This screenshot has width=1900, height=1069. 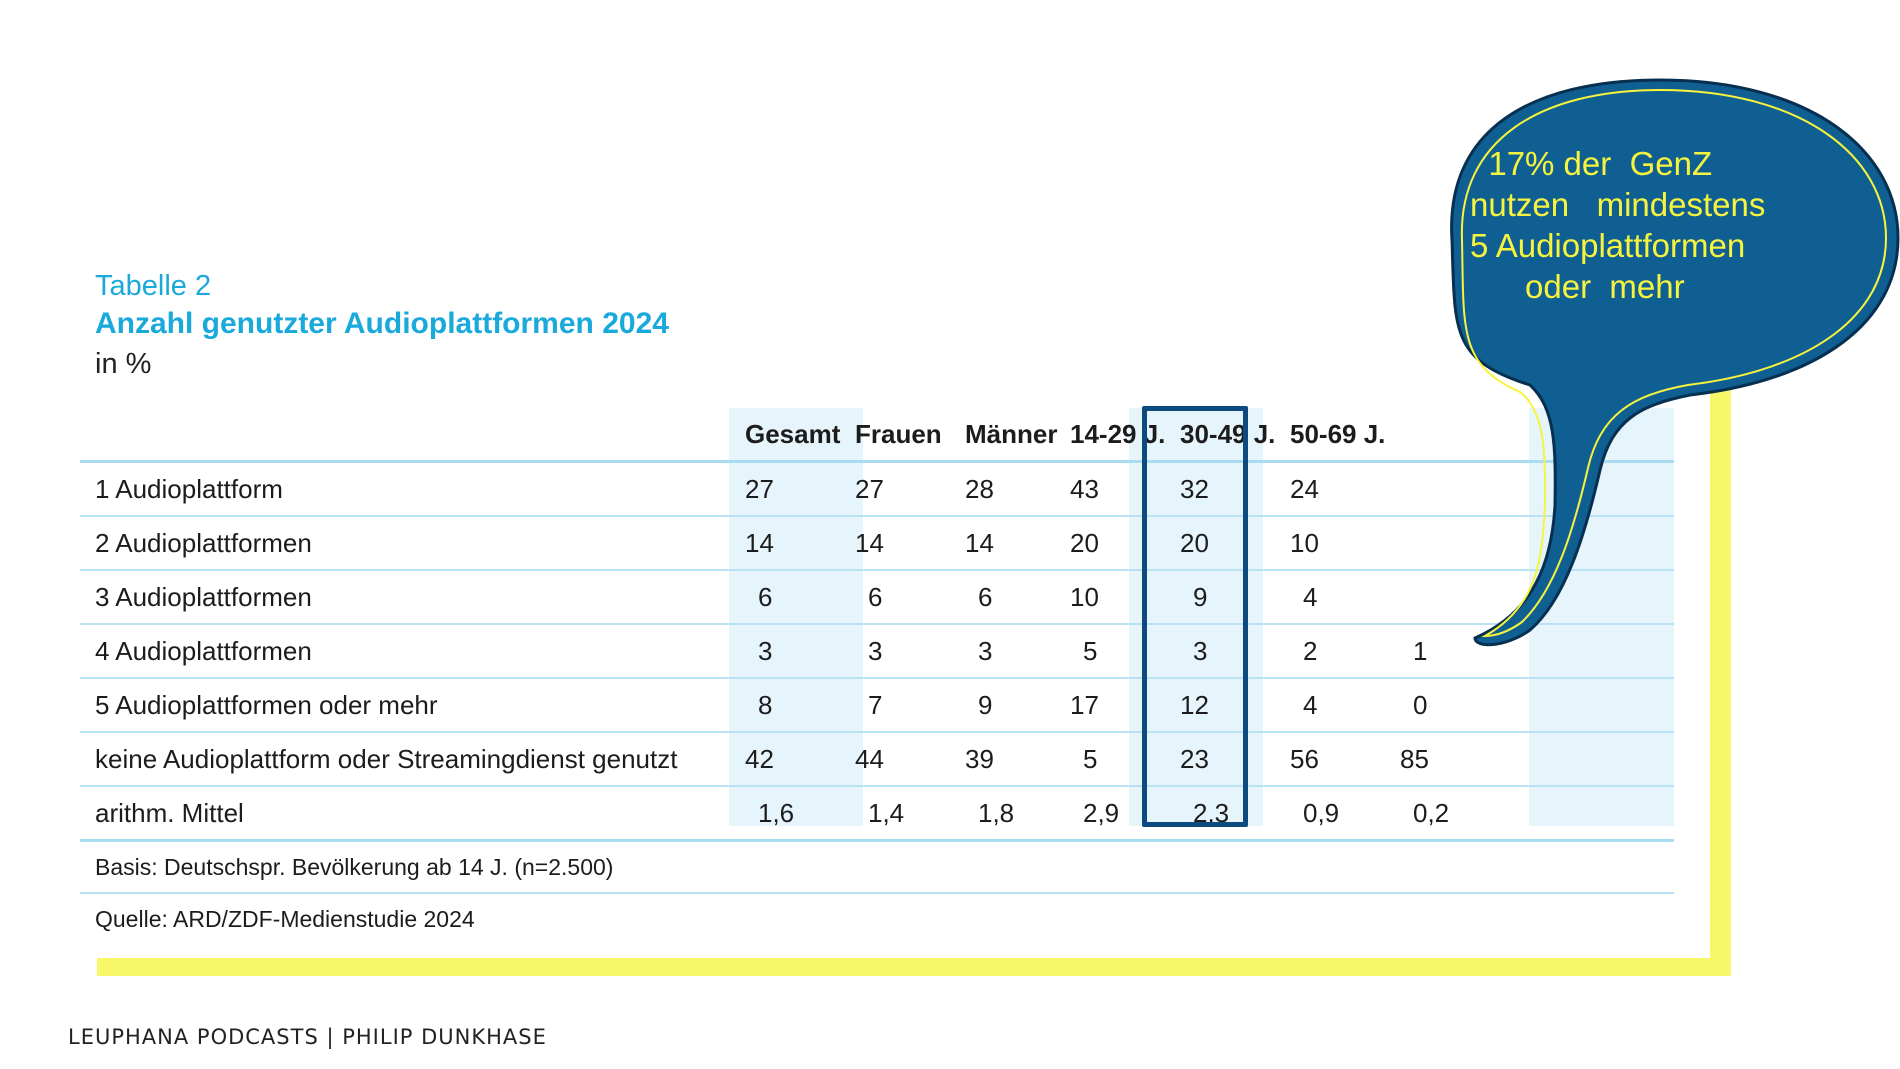 I want to click on table-row: 3 Audioplattformen 6 6 6 10 9 4, so click(x=877, y=598).